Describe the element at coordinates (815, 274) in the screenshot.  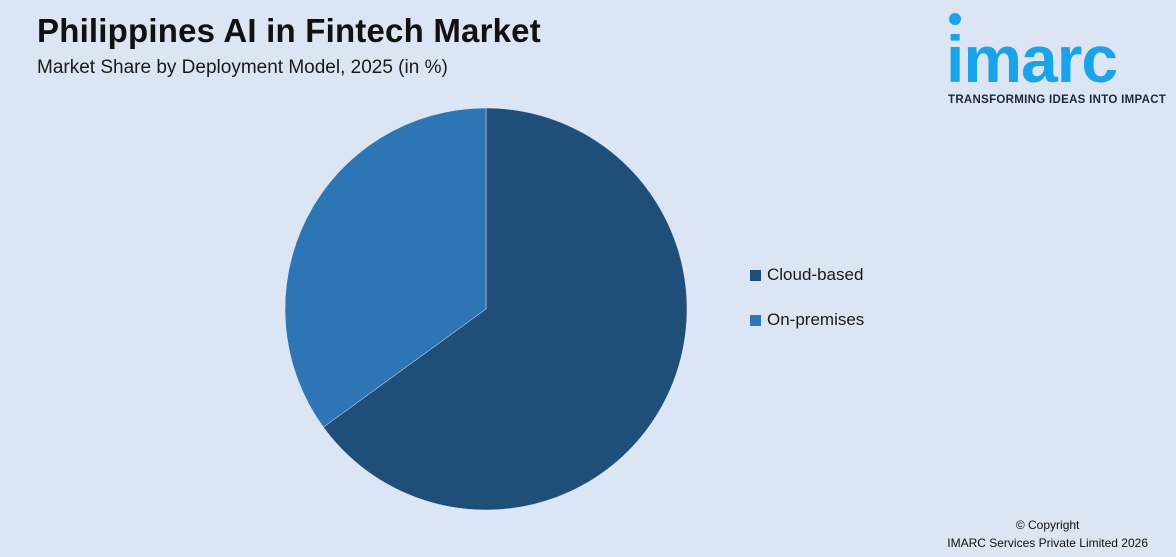
I see `legend-label: Cloud-based` at that location.